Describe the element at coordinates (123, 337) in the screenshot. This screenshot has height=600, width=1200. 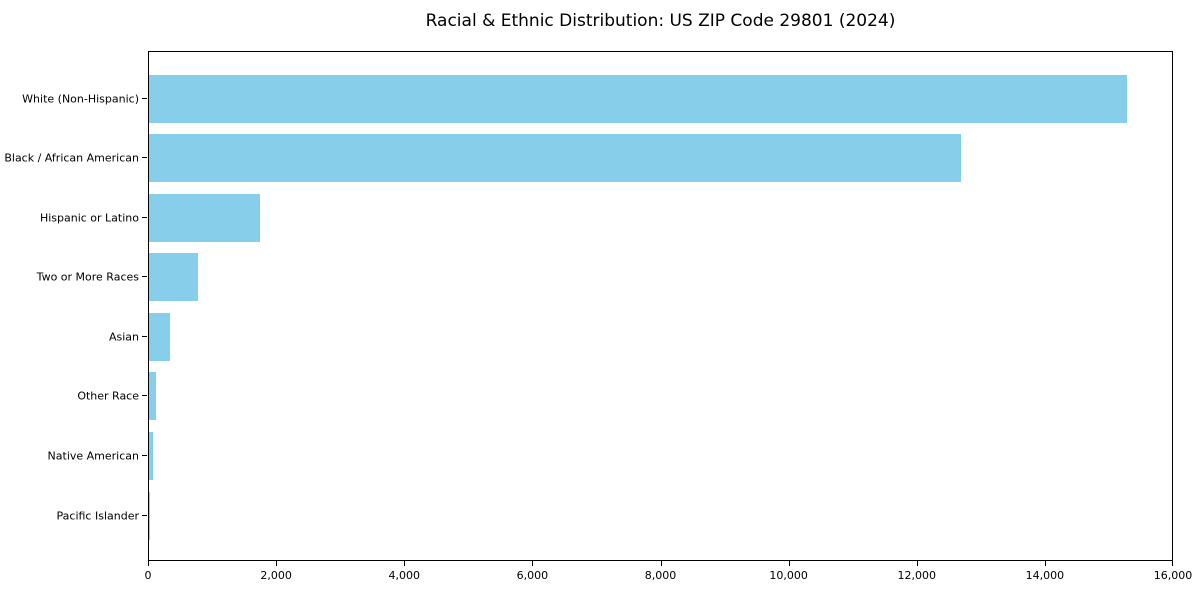
I see `y-tick-label: Asian` at that location.